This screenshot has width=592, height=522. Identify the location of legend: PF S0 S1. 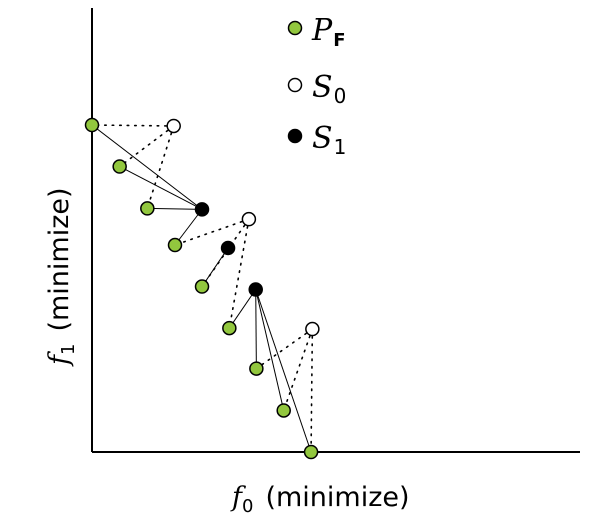
(316, 86).